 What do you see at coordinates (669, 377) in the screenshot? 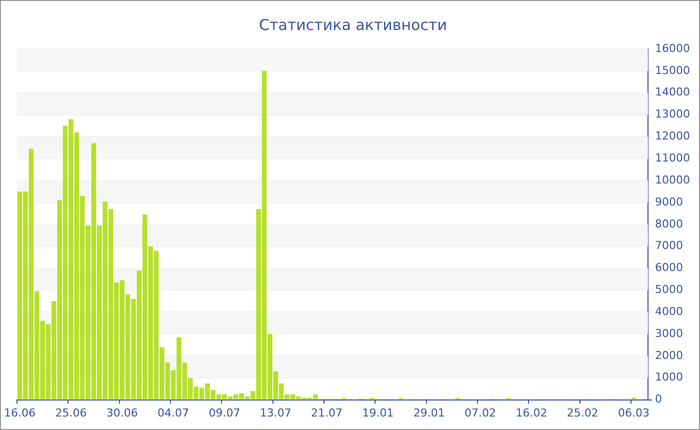
I see `y-tick-label: 1000` at bounding box center [669, 377].